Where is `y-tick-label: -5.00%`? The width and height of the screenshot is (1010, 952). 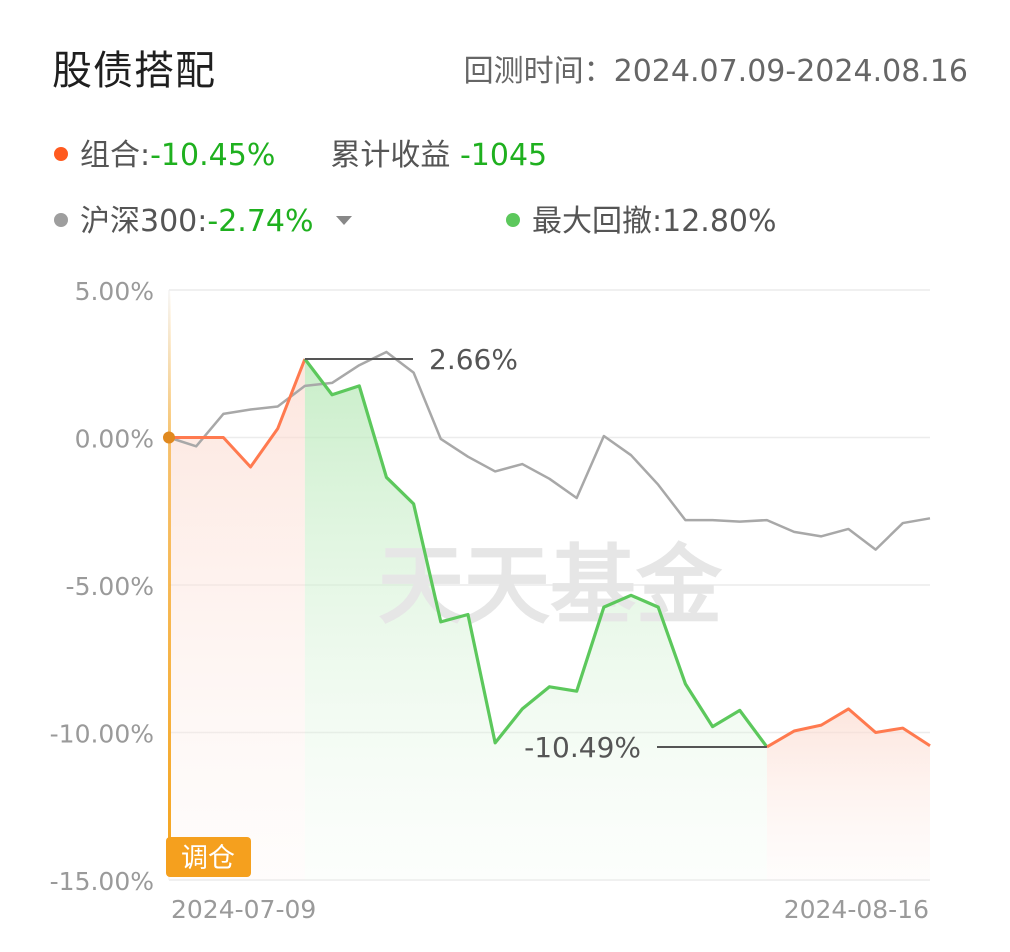 y-tick-label: -5.00% is located at coordinates (110, 586).